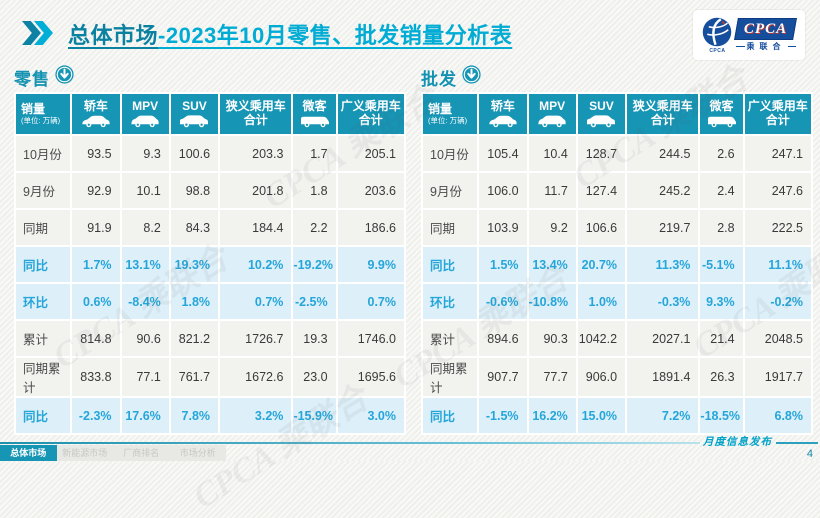  I want to click on data-cell: 894.6, so click(503, 338).